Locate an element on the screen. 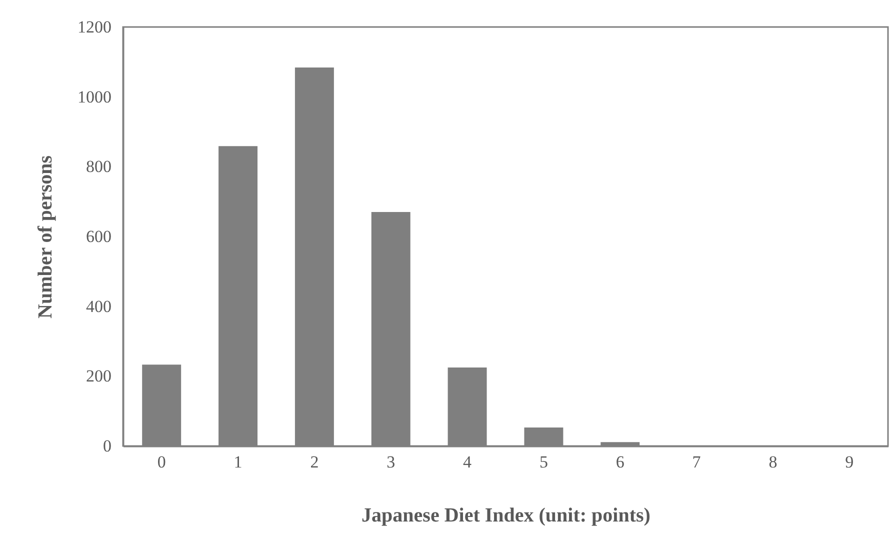 Image resolution: width=890 pixels, height=548 pixels. x-tick-label: 9 is located at coordinates (849, 462).